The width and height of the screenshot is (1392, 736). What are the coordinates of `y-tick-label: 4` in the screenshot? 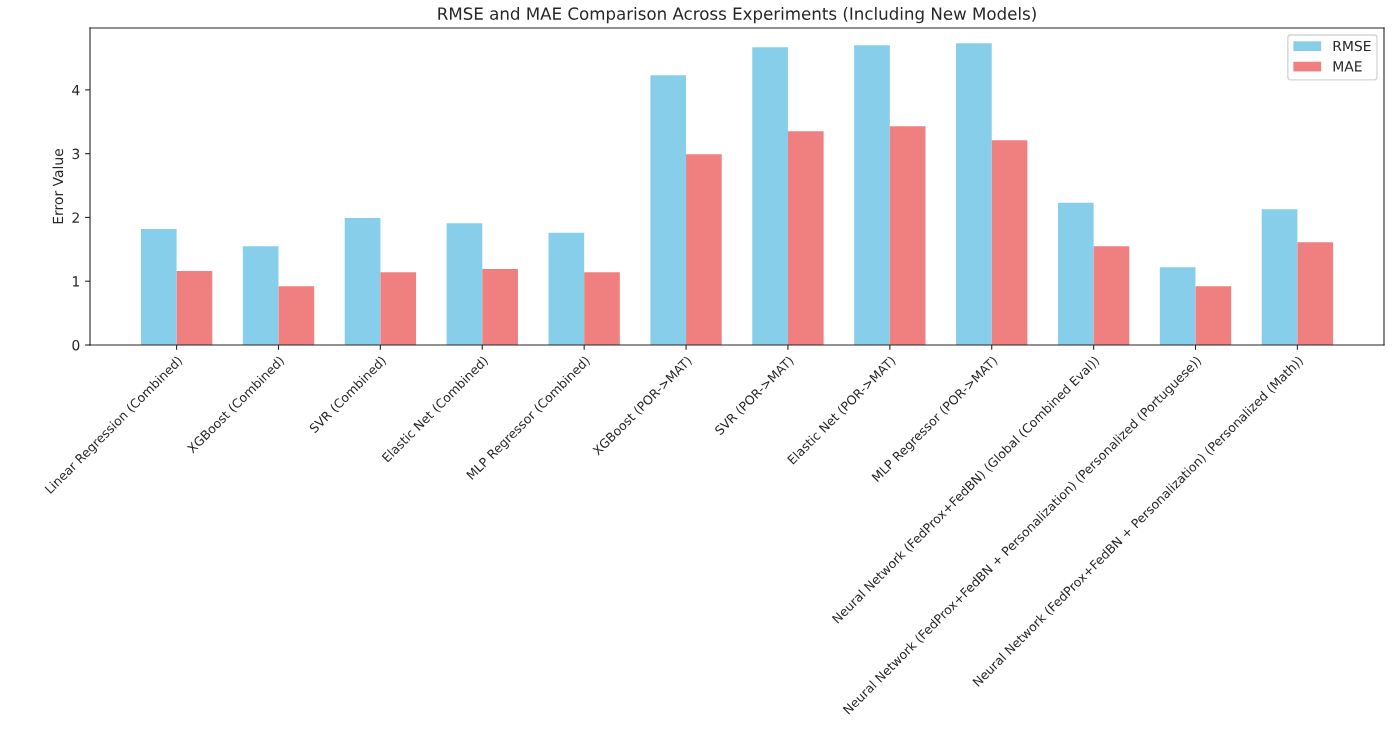 It's located at (76, 90).